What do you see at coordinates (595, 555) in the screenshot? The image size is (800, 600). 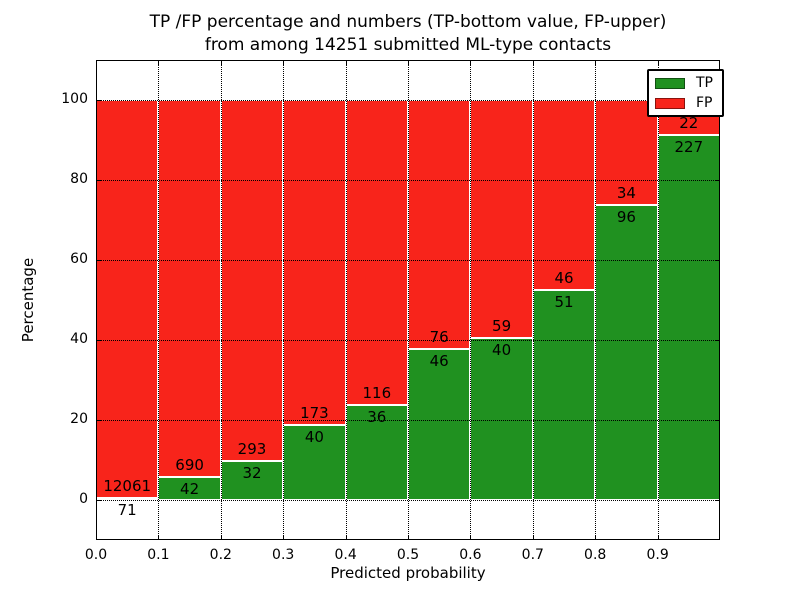 I see `x-tick-label: 0.8` at bounding box center [595, 555].